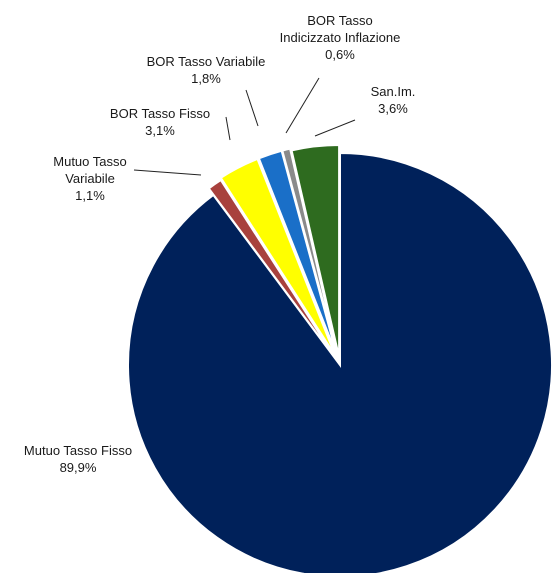  Describe the element at coordinates (206, 61) in the screenshot. I see `slice-name-line: BOR Tasso Variabile` at that location.